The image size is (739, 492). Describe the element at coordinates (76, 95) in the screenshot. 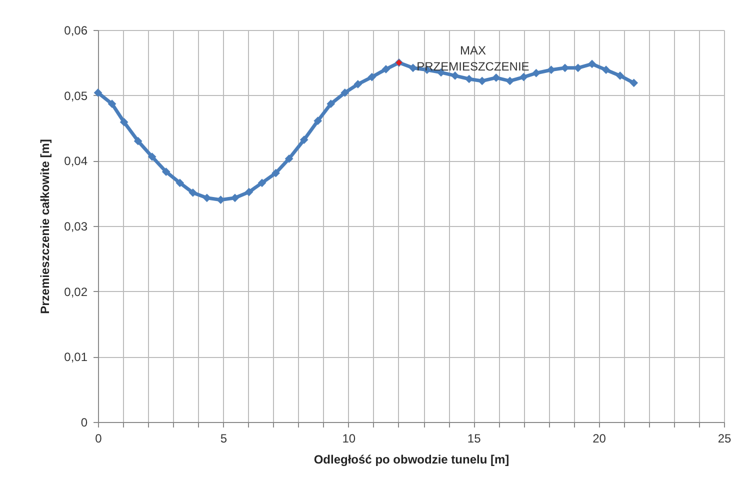

I see `y-tick-label: 0,05` at that location.